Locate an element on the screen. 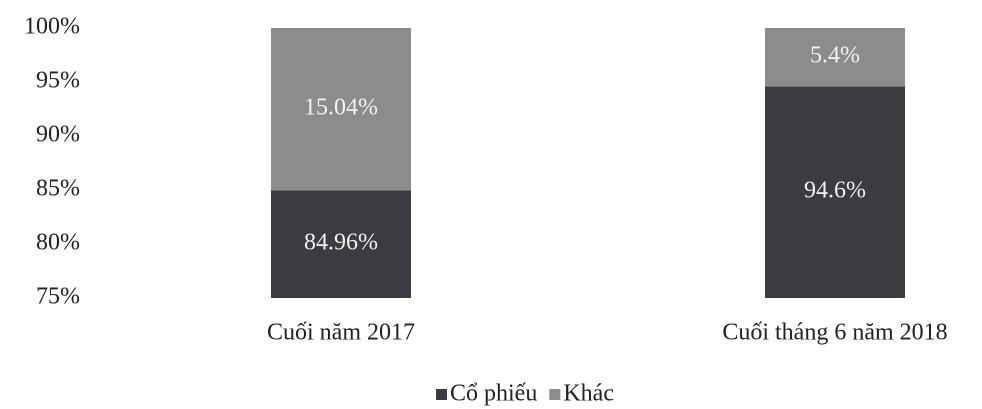 The image size is (982, 409). legend-label: Cổ phiếu is located at coordinates (493, 394).